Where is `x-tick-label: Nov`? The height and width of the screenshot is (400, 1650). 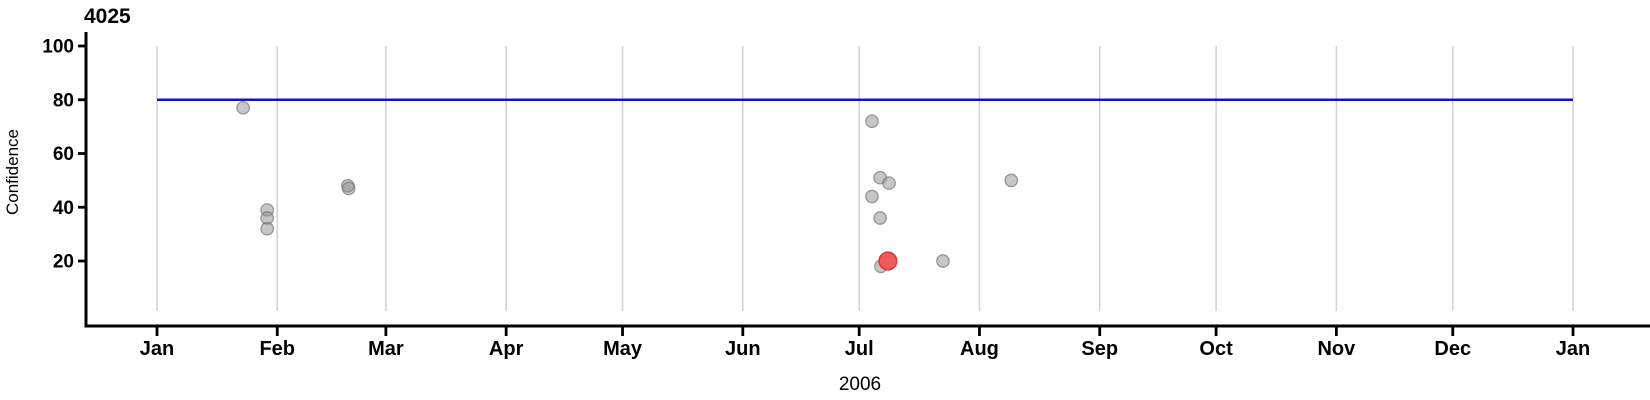 x-tick-label: Nov is located at coordinates (1336, 349).